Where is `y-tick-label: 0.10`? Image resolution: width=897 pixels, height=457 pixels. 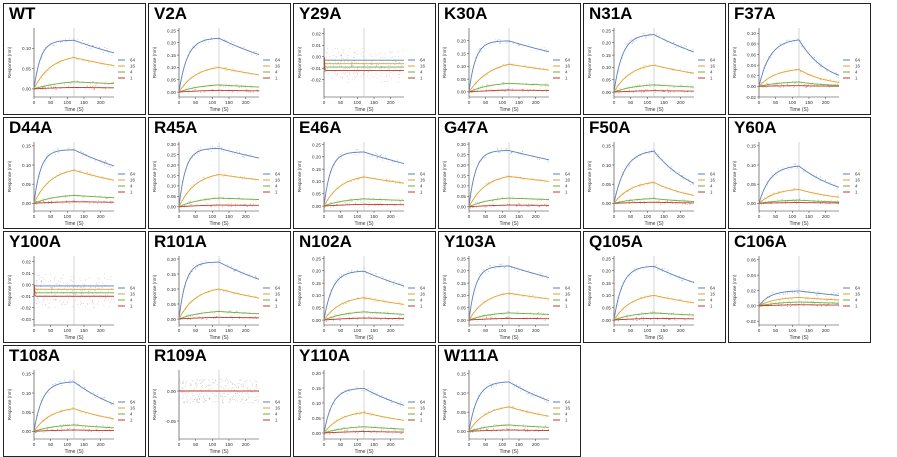
y-tick-label: 0.10 is located at coordinates (461, 66).